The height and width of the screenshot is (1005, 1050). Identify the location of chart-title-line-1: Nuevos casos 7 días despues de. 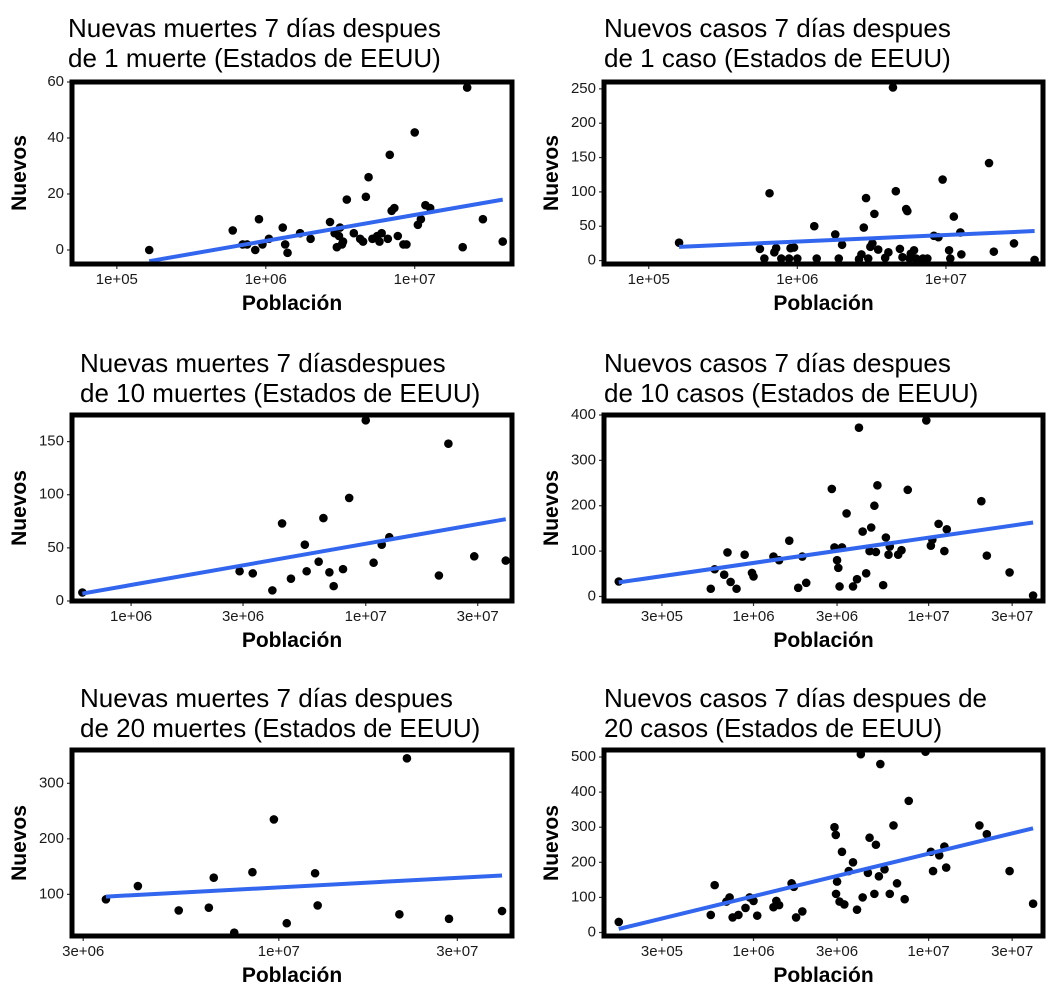
(795, 698).